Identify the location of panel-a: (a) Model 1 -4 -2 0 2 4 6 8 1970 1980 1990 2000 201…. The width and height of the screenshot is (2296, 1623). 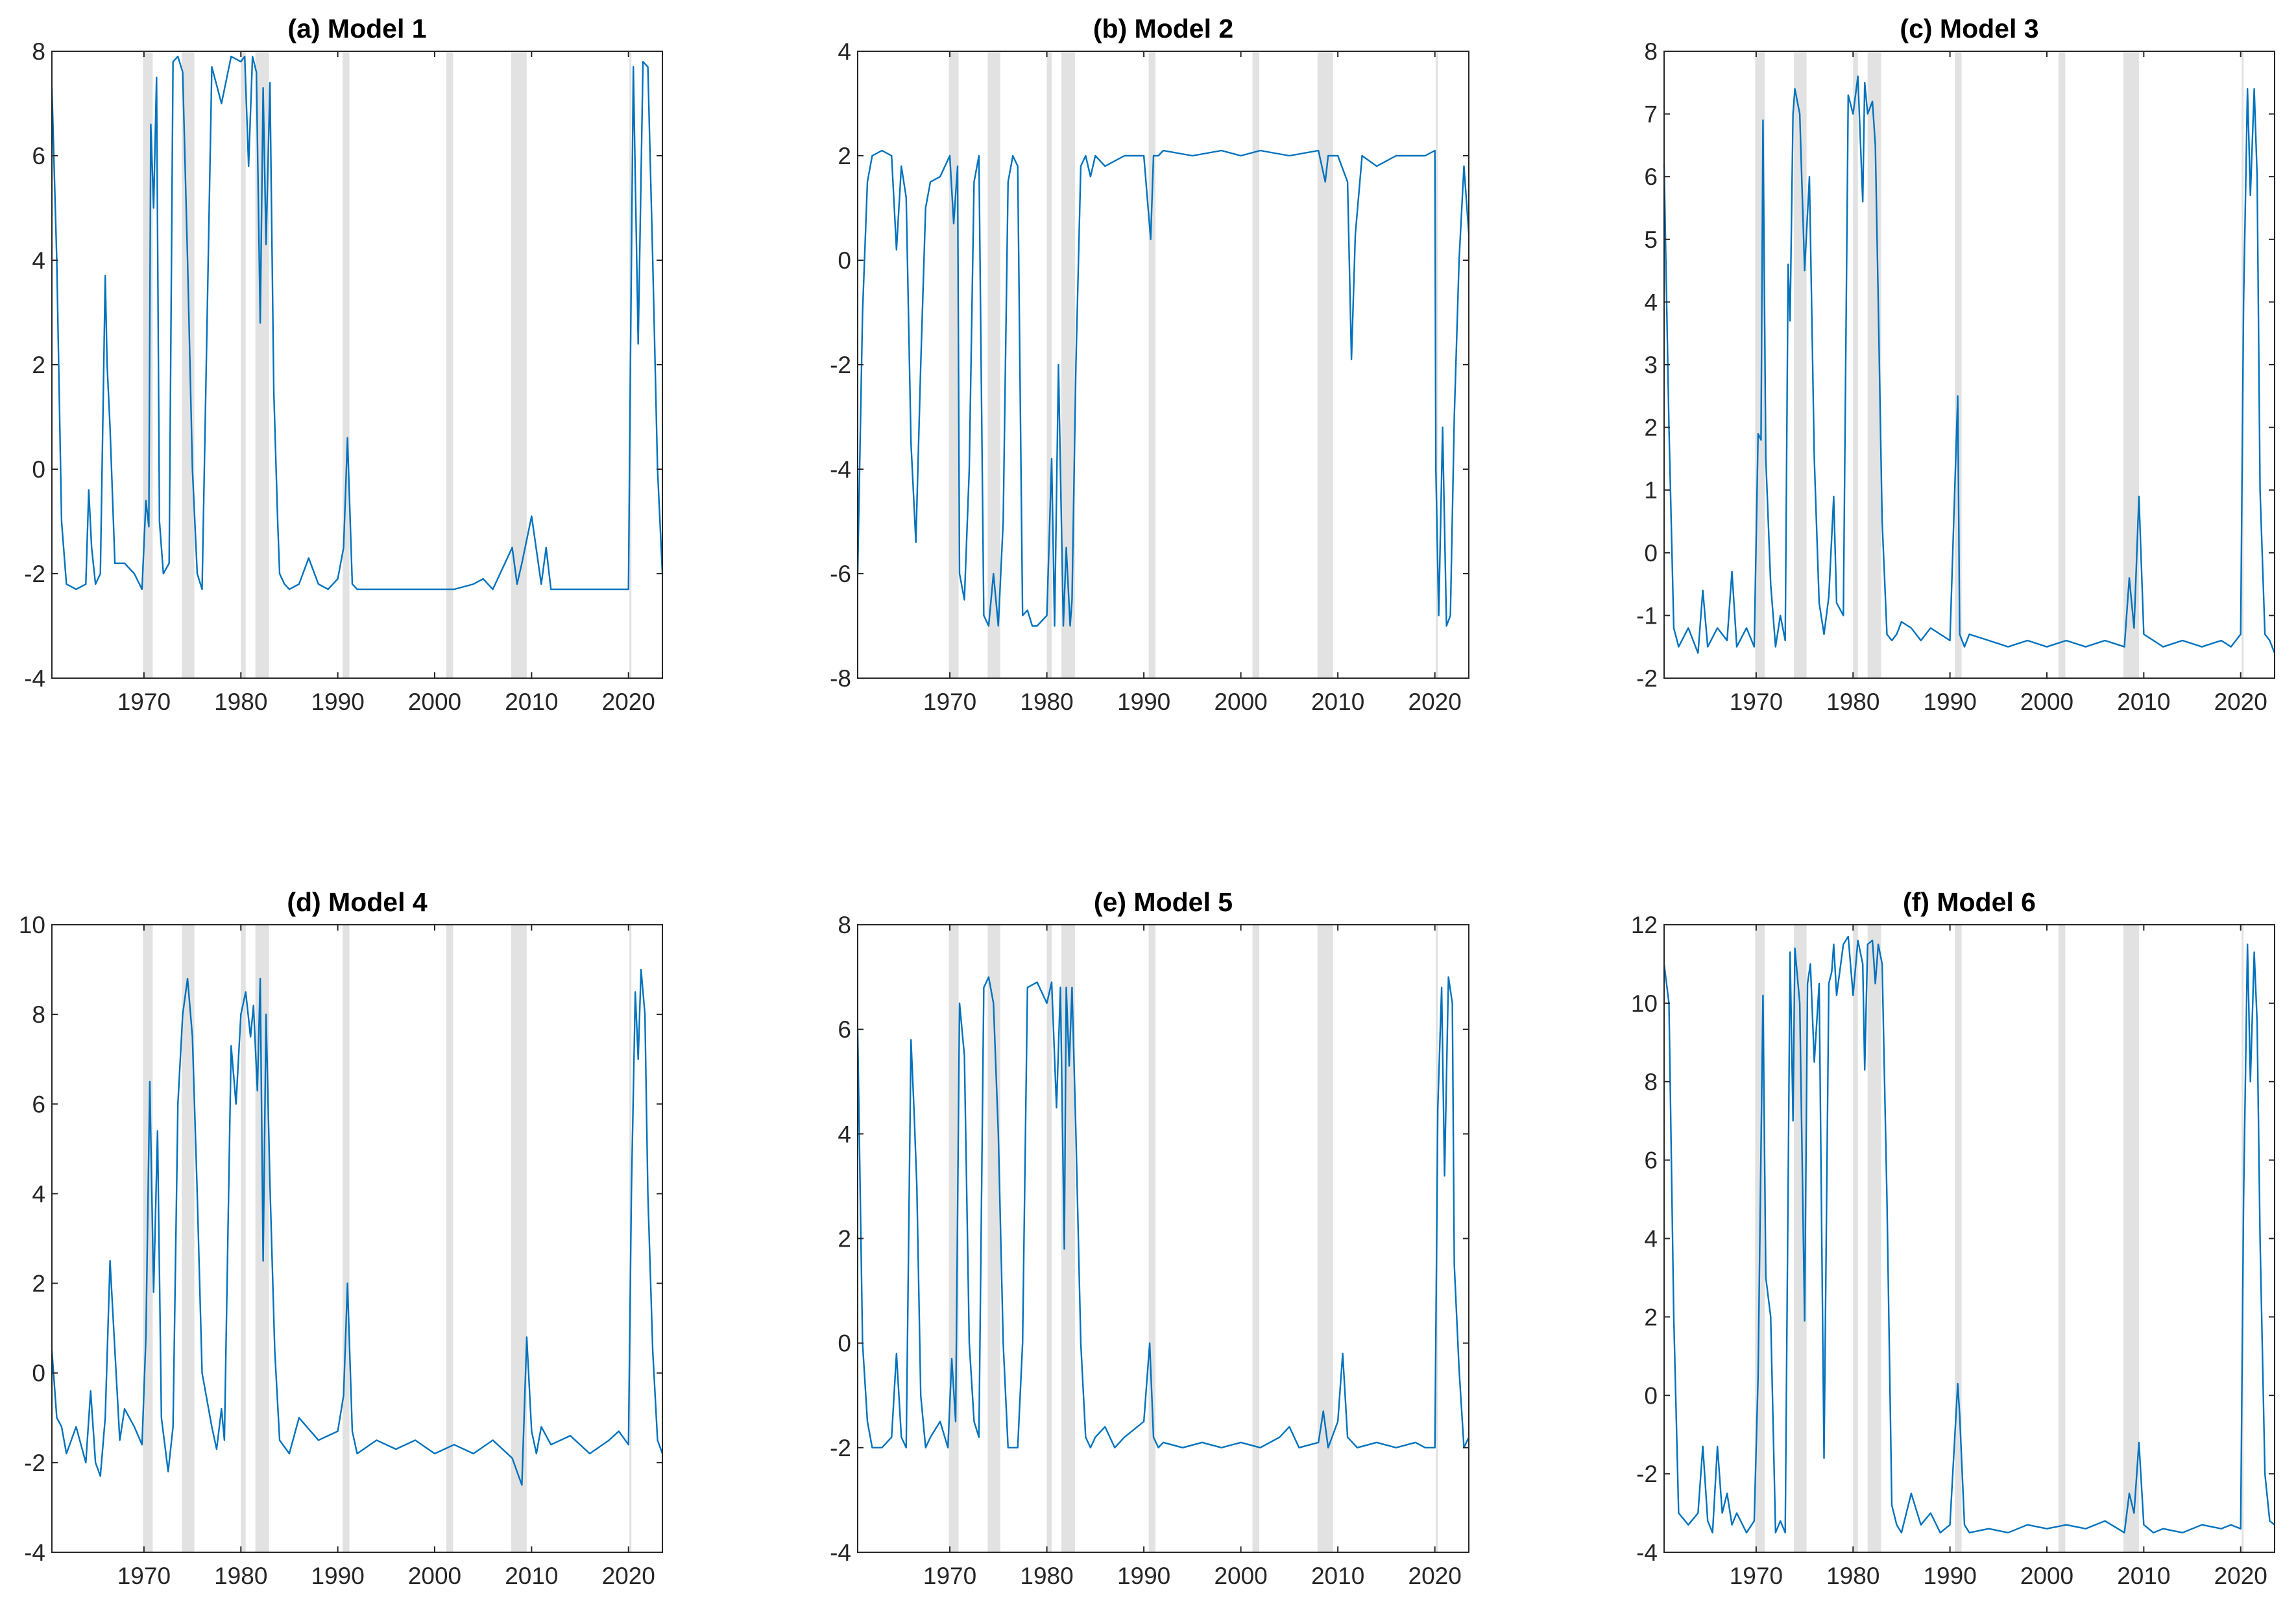
(344, 364).